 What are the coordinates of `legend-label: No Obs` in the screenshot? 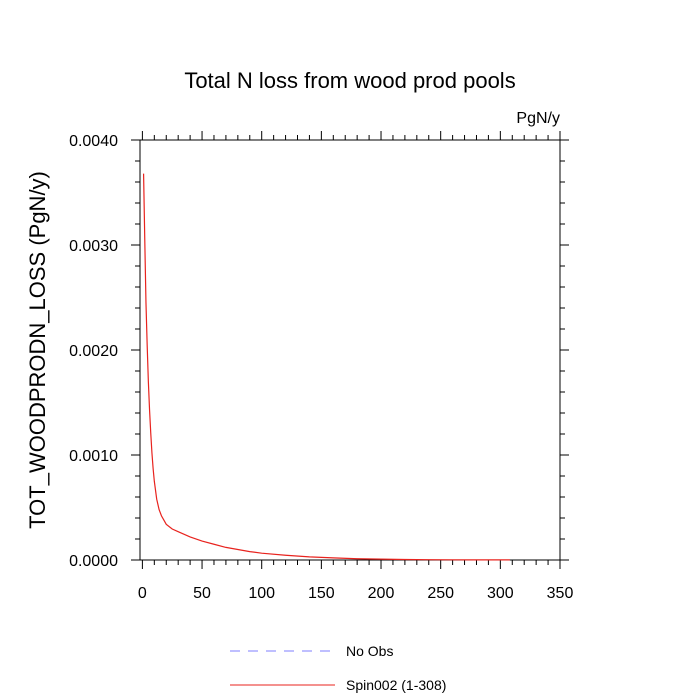 It's located at (369, 651).